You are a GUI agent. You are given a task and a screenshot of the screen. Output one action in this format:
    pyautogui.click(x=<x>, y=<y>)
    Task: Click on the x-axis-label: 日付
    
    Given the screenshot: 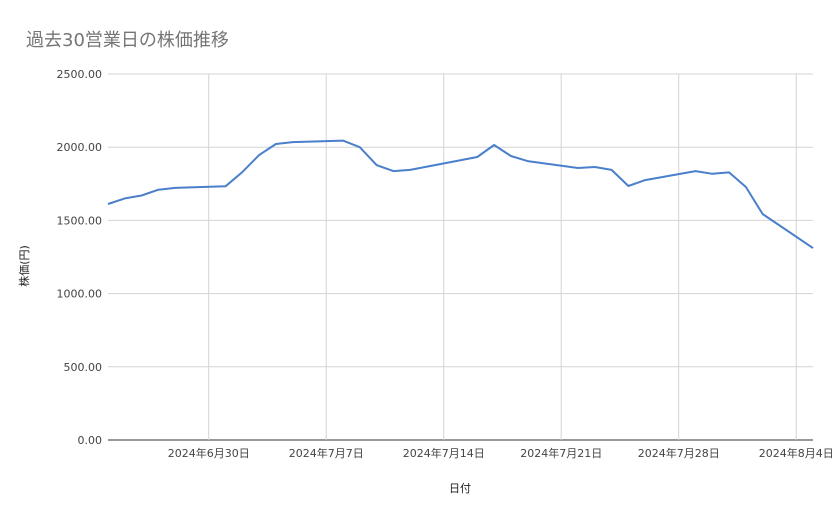 What is the action you would take?
    pyautogui.click(x=460, y=488)
    